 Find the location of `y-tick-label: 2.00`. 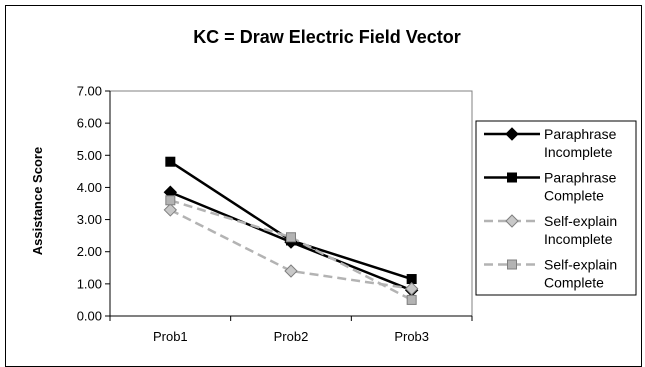

y-tick-label: 2.00 is located at coordinates (89, 251).